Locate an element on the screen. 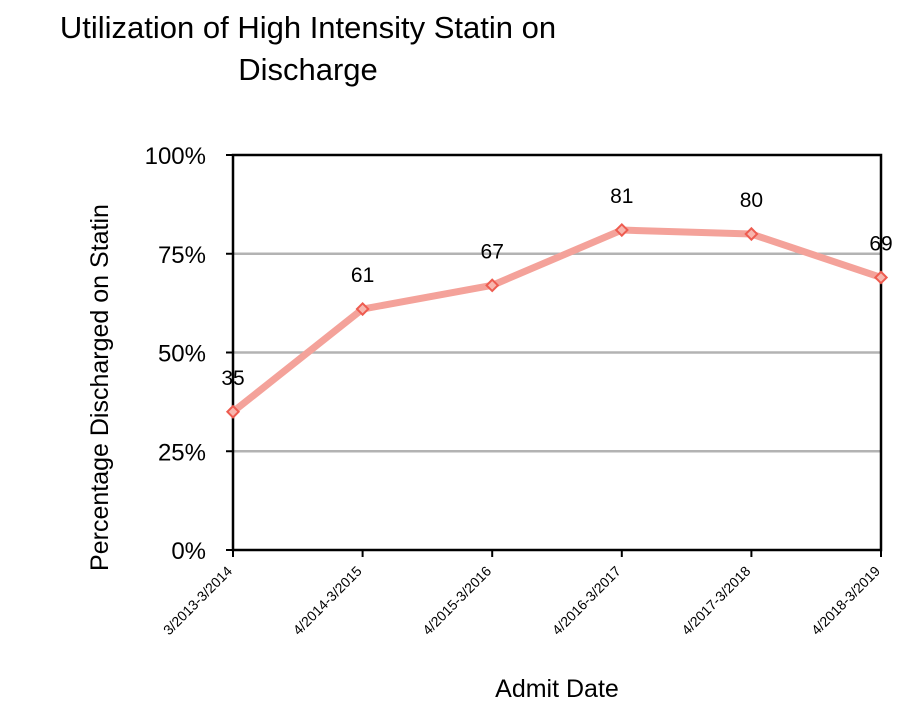  chart-title-line-2: Discharge is located at coordinates (308, 69).